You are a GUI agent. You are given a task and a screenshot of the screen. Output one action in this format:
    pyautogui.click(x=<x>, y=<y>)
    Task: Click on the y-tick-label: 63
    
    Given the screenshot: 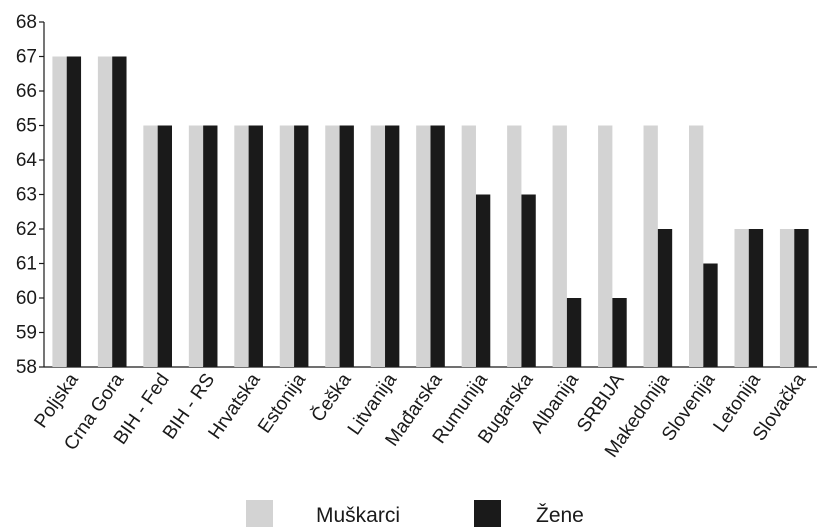 What is the action you would take?
    pyautogui.click(x=26, y=195)
    